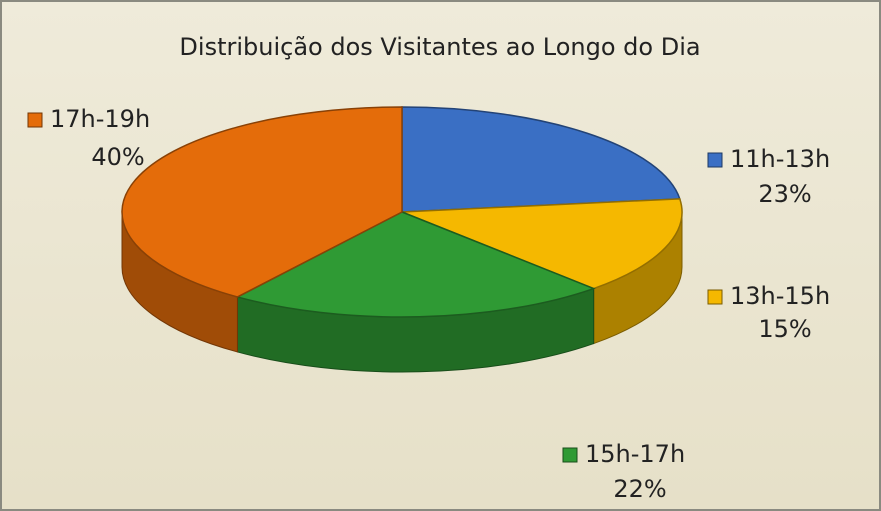 The height and width of the screenshot is (511, 881). Describe the element at coordinates (100, 119) in the screenshot. I see `slice-label: 17h-19h` at that location.